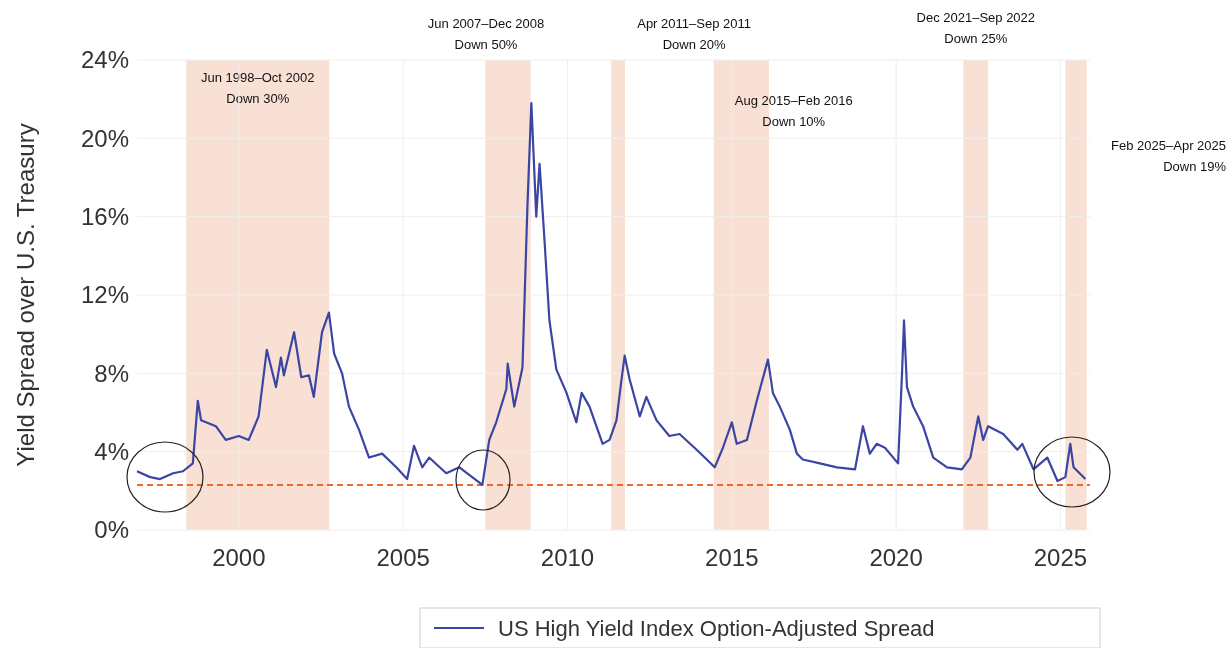  I want to click on legend-label: US High Yield Index Option-Adjusted Spread, so click(716, 628).